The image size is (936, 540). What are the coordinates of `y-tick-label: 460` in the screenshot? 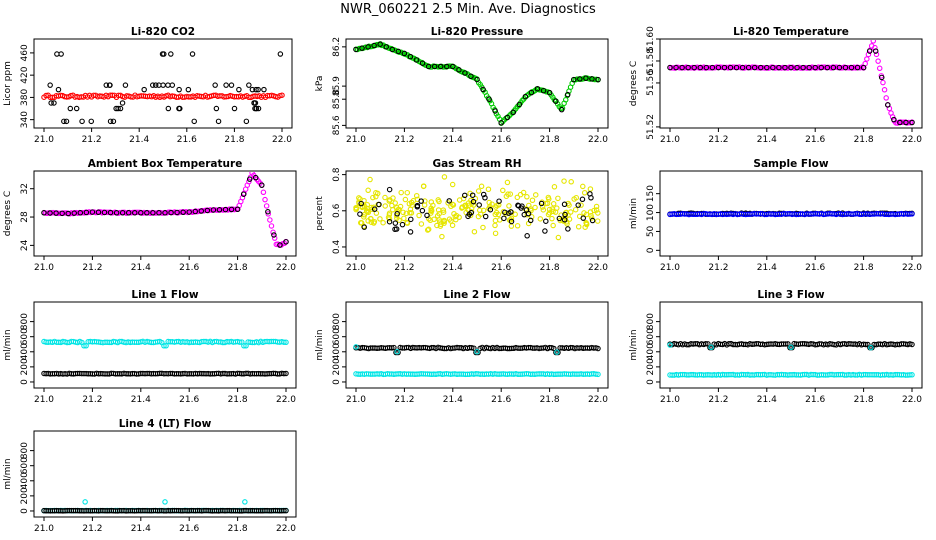 It's located at (25, 52).